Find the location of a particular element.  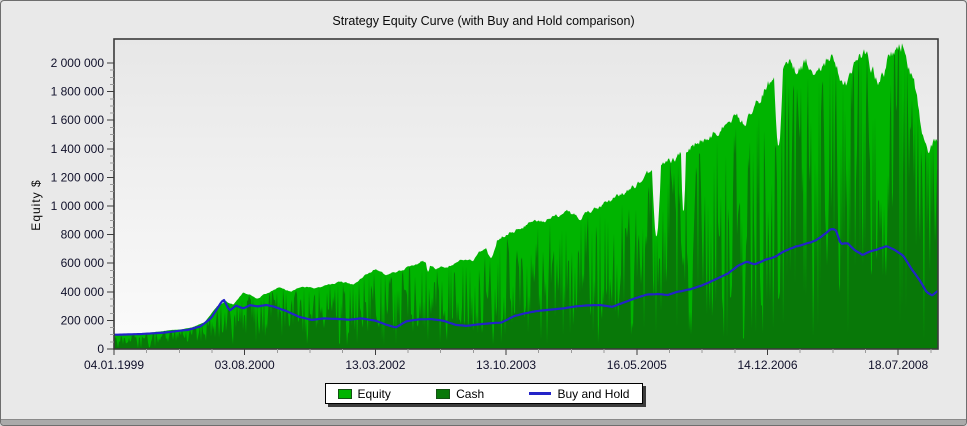

y-tick-label: 1 400 000 is located at coordinates (78, 149).